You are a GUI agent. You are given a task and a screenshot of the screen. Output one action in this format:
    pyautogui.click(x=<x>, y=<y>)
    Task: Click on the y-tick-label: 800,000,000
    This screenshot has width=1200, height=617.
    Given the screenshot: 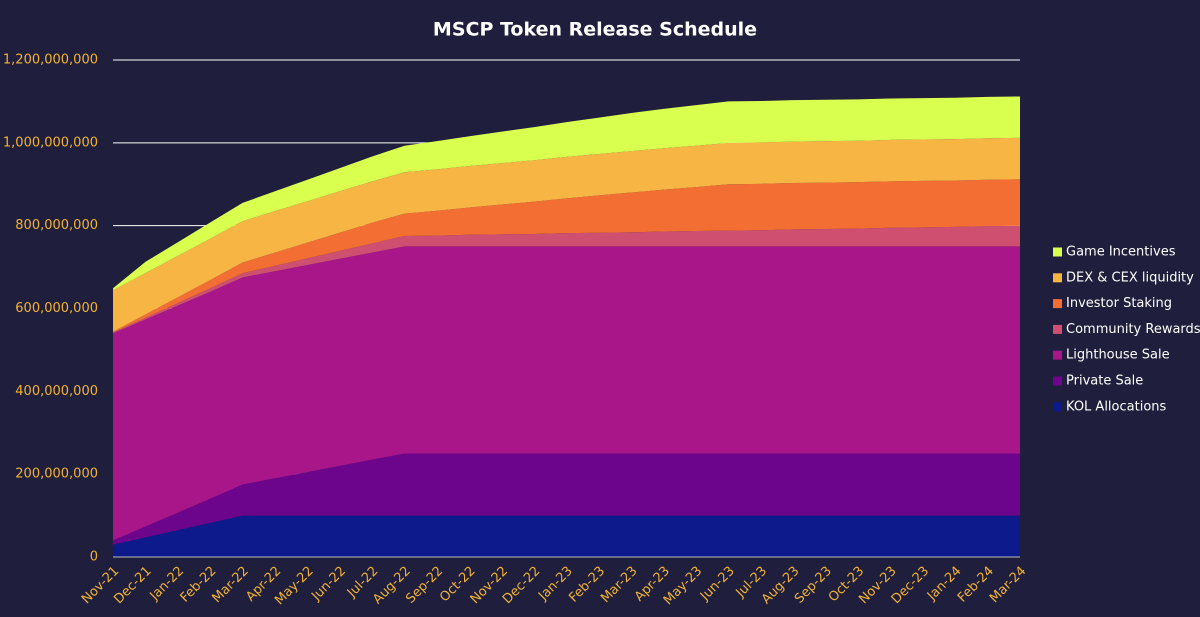 What is the action you would take?
    pyautogui.click(x=56, y=225)
    